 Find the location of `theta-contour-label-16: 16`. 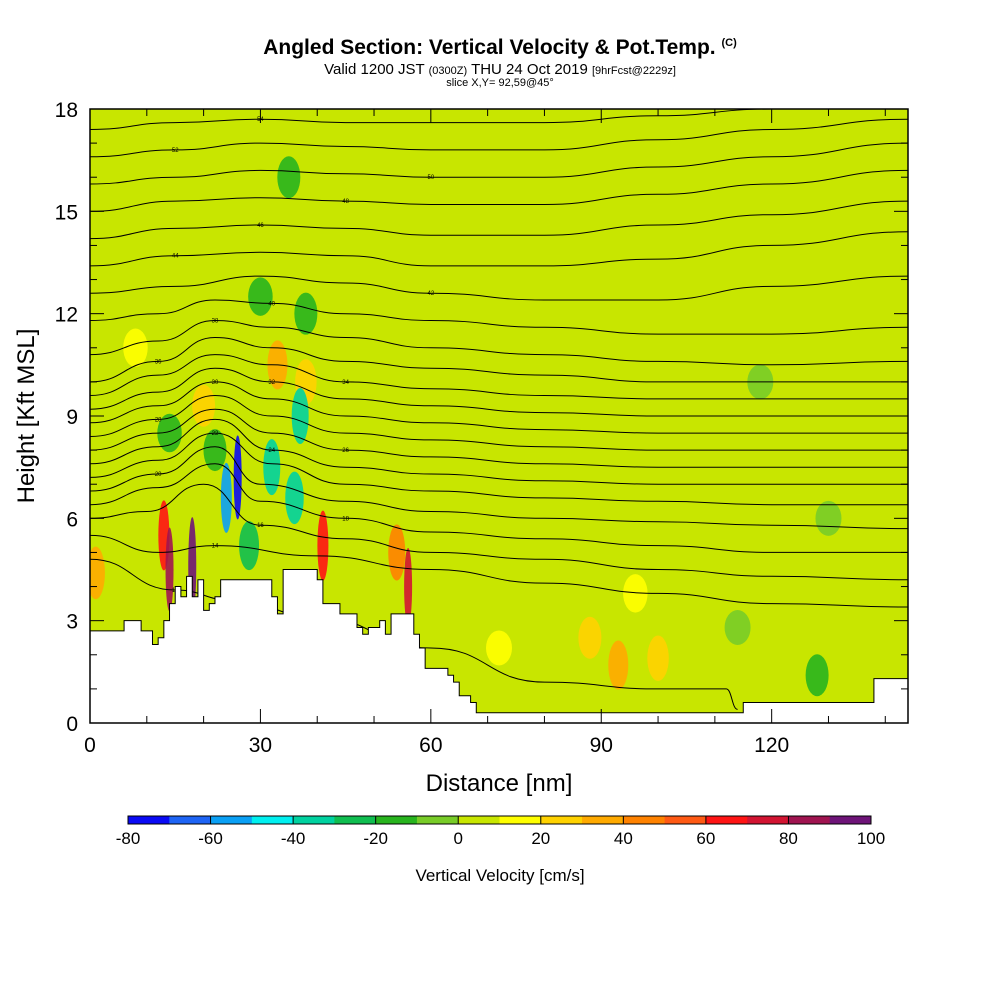

theta-contour-label-16: 16 is located at coordinates (260, 526).